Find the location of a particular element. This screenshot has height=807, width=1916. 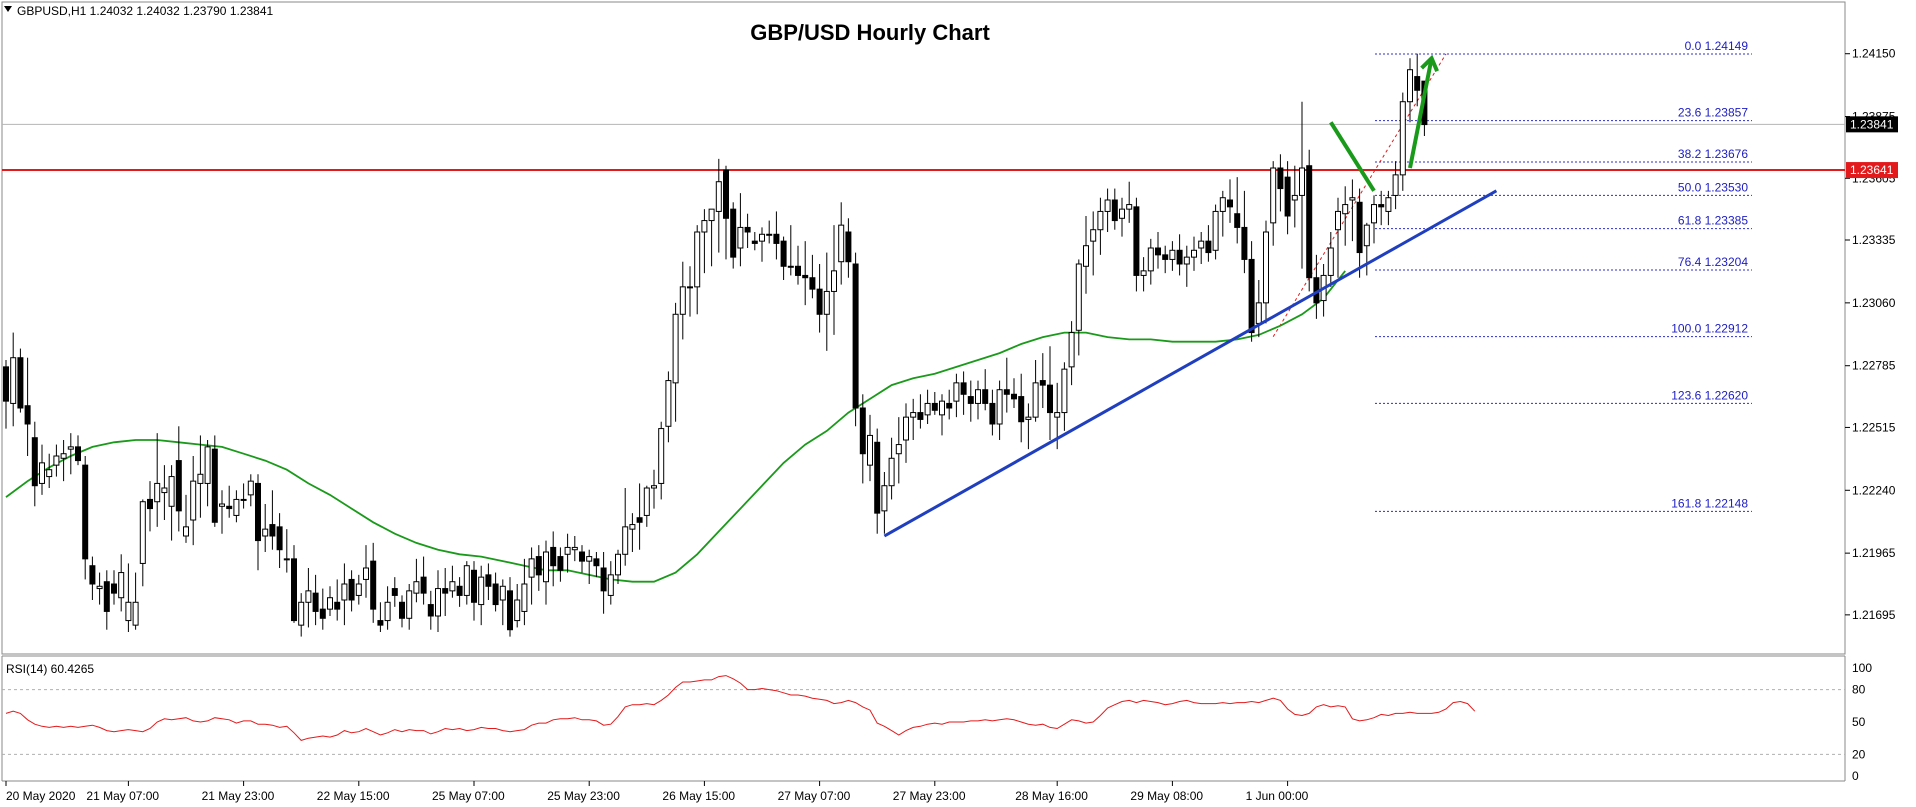

y-tick-label: 1.21965 is located at coordinates (1874, 553).